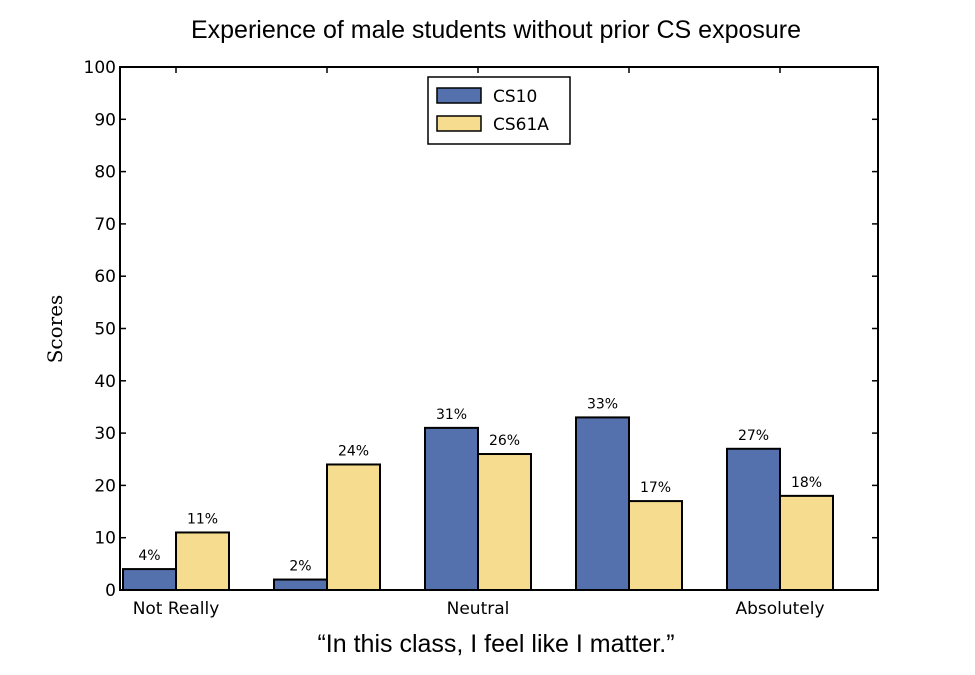 The width and height of the screenshot is (975, 675). Describe the element at coordinates (105, 277) in the screenshot. I see `y-tick-label-60: 60` at that location.